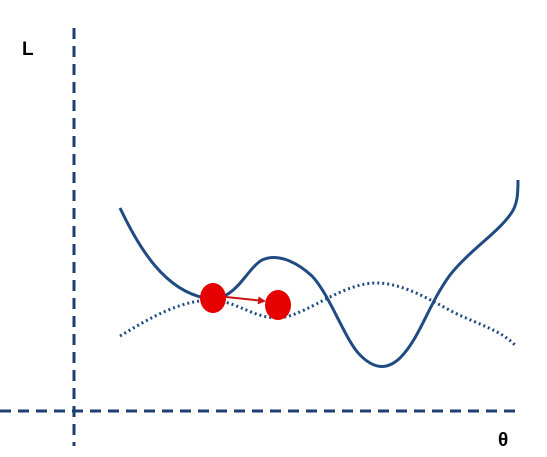 The image size is (547, 457). Describe the element at coordinates (213, 298) in the screenshot. I see `start-point-marker` at that location.